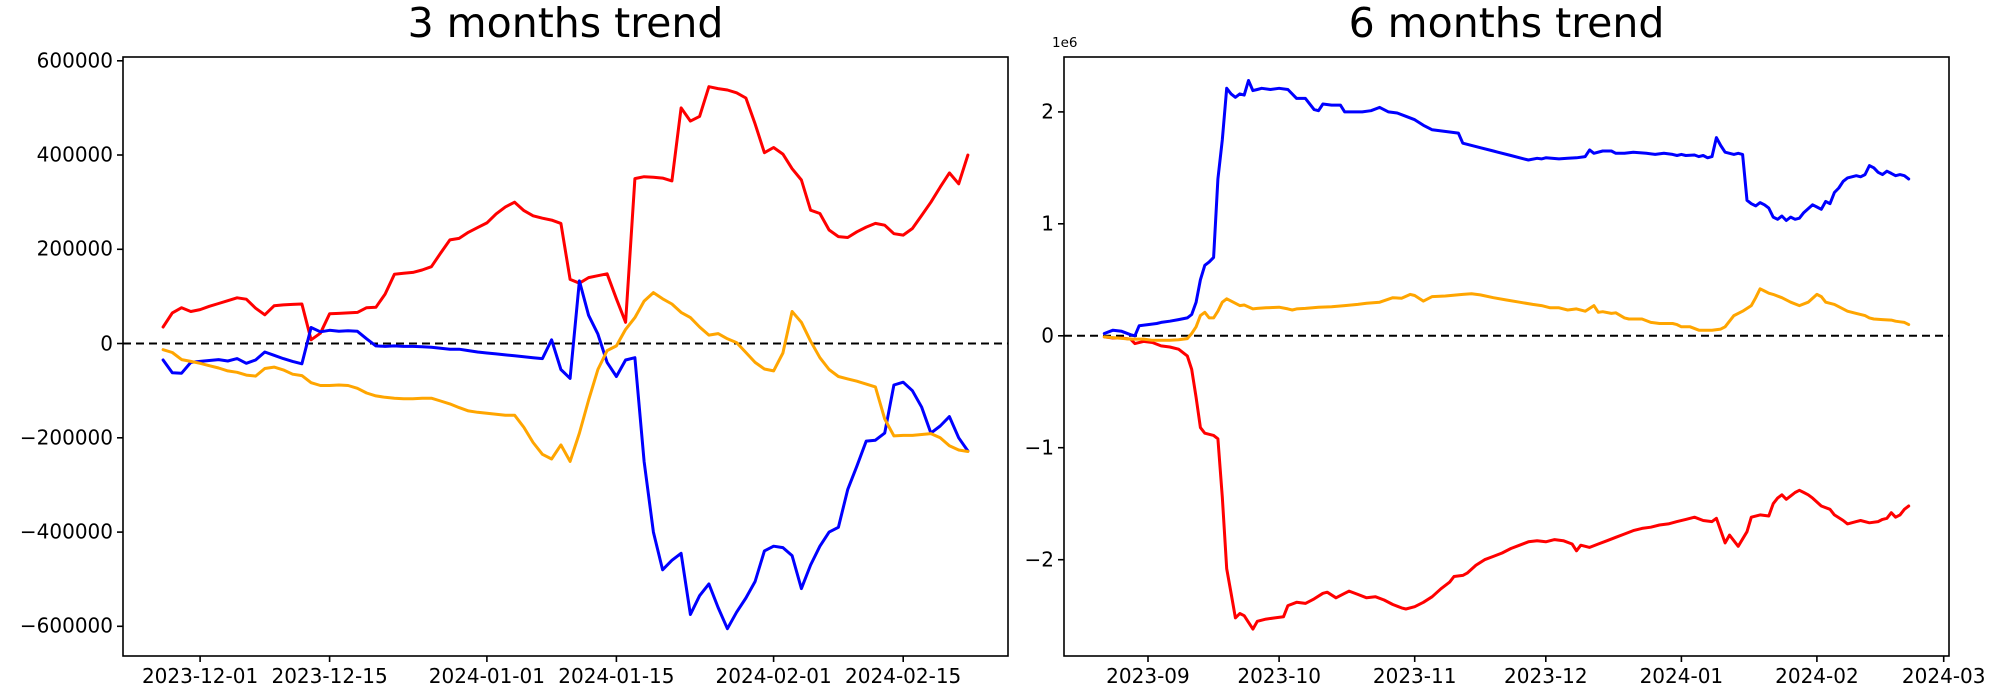  I want to click on y-tick-label: −400000, so click(66, 531).